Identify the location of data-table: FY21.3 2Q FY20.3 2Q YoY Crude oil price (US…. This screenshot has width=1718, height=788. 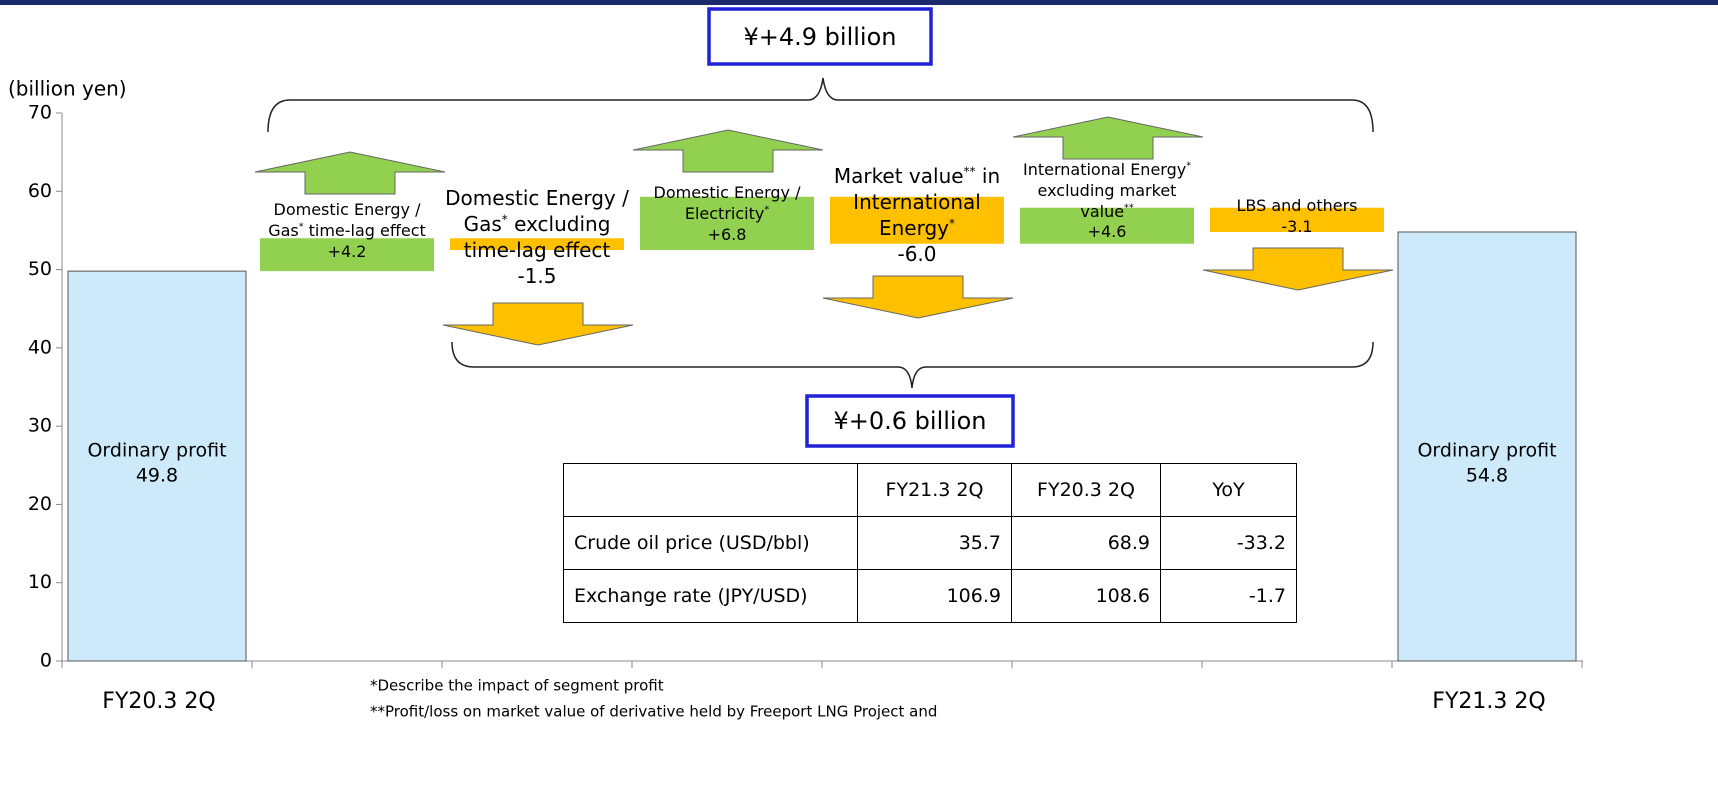
(930, 543).